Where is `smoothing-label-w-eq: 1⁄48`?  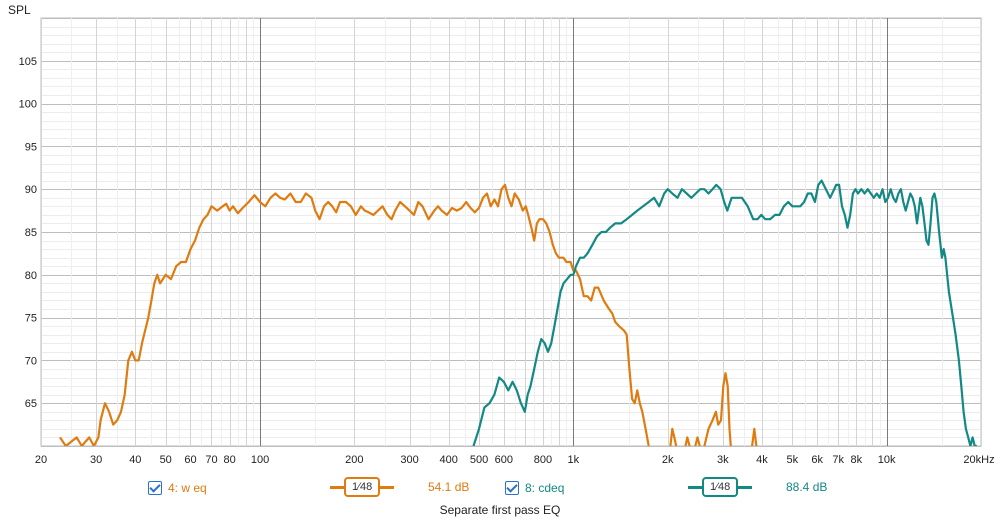
smoothing-label-w-eq: 1⁄48 is located at coordinates (362, 487).